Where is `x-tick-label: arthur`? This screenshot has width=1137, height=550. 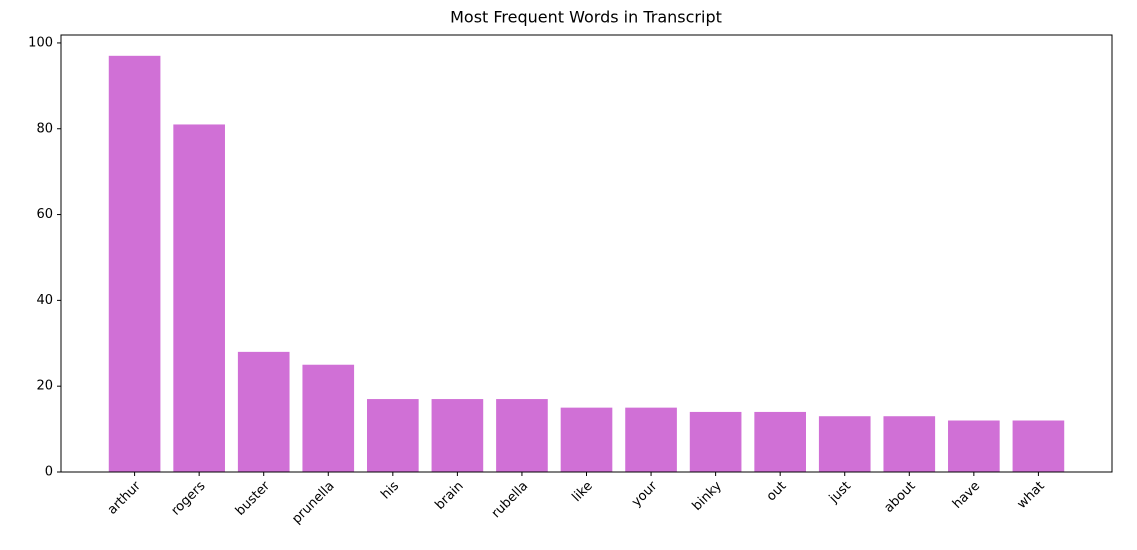
x-tick-label: arthur is located at coordinates (125, 498).